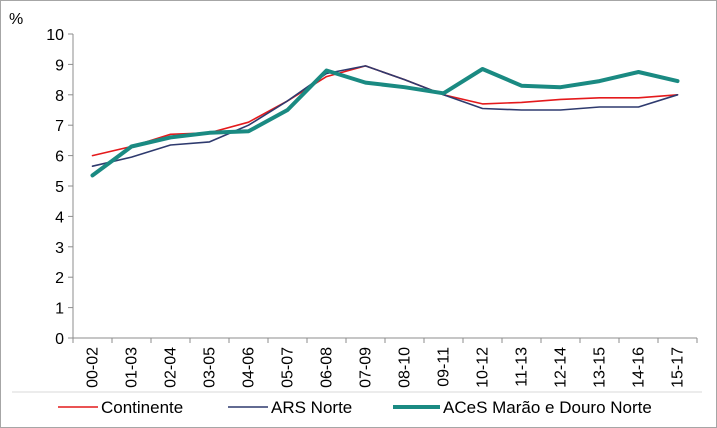 The width and height of the screenshot is (717, 428). I want to click on y-axis: 0 1 2 3 4 5 6 7 8 9 10, so click(60, 187).